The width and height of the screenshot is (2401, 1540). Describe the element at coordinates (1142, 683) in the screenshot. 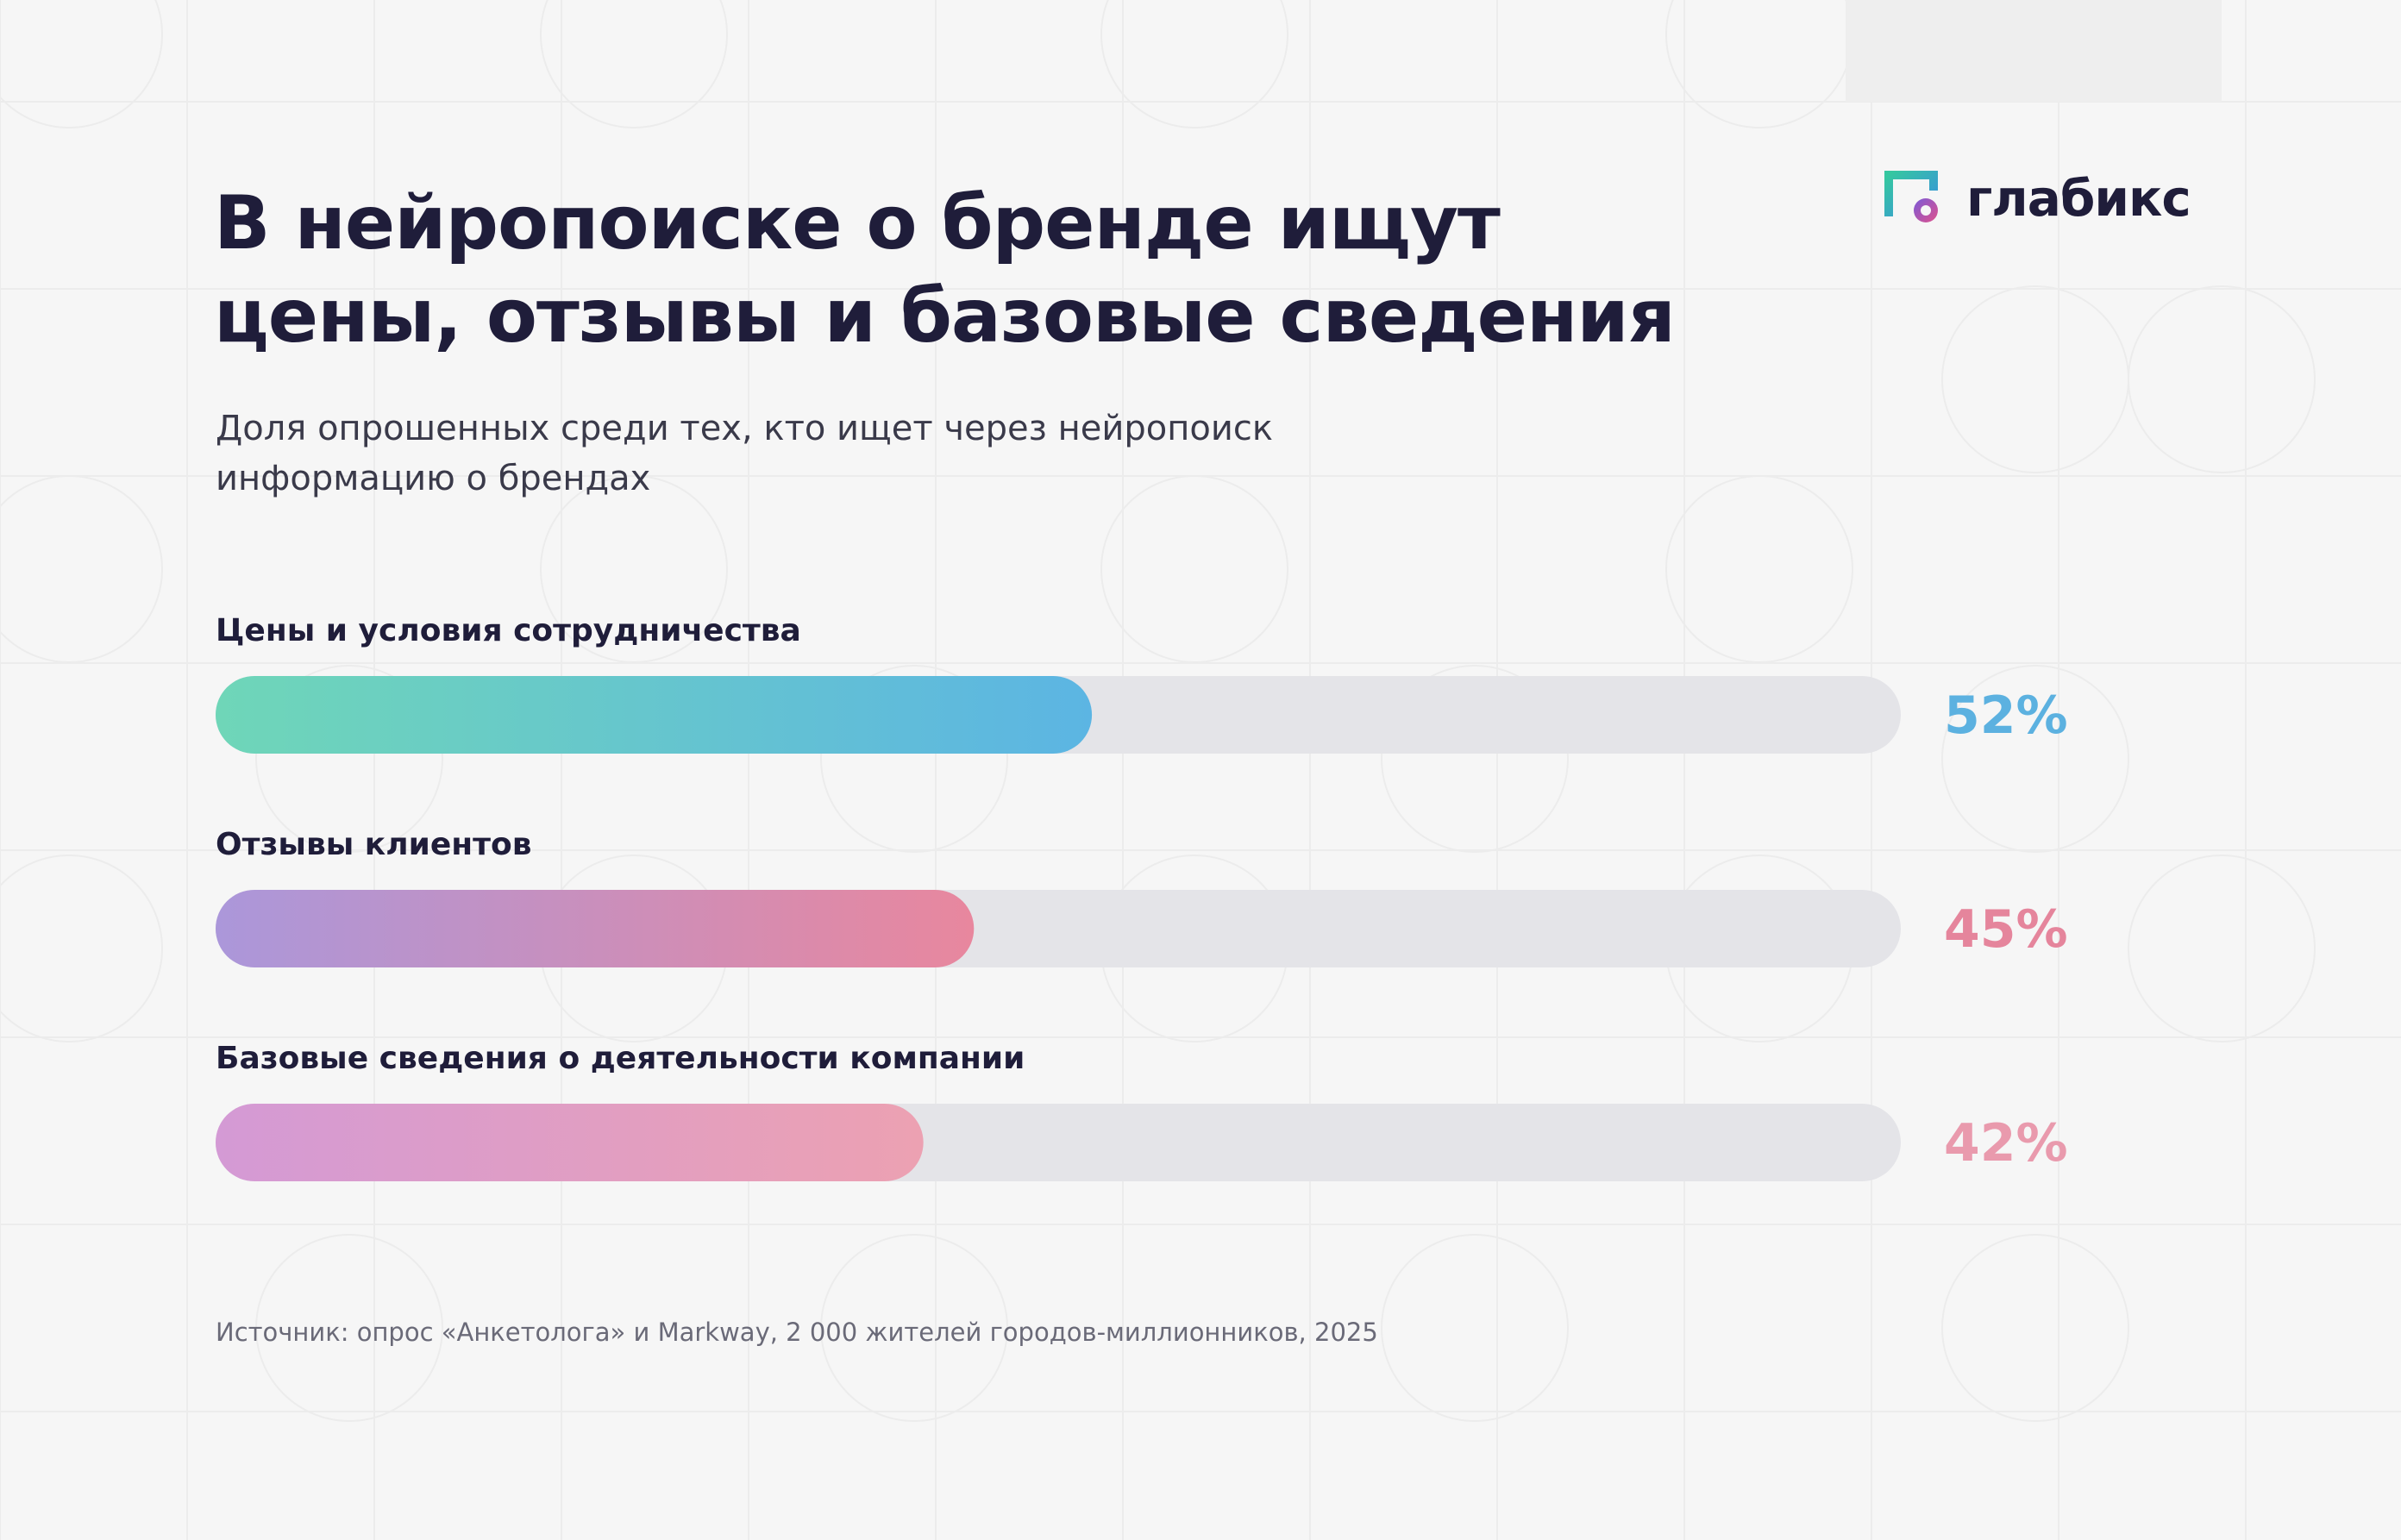

I see `bar-row: Цены и условия сотрудничества 52%` at that location.